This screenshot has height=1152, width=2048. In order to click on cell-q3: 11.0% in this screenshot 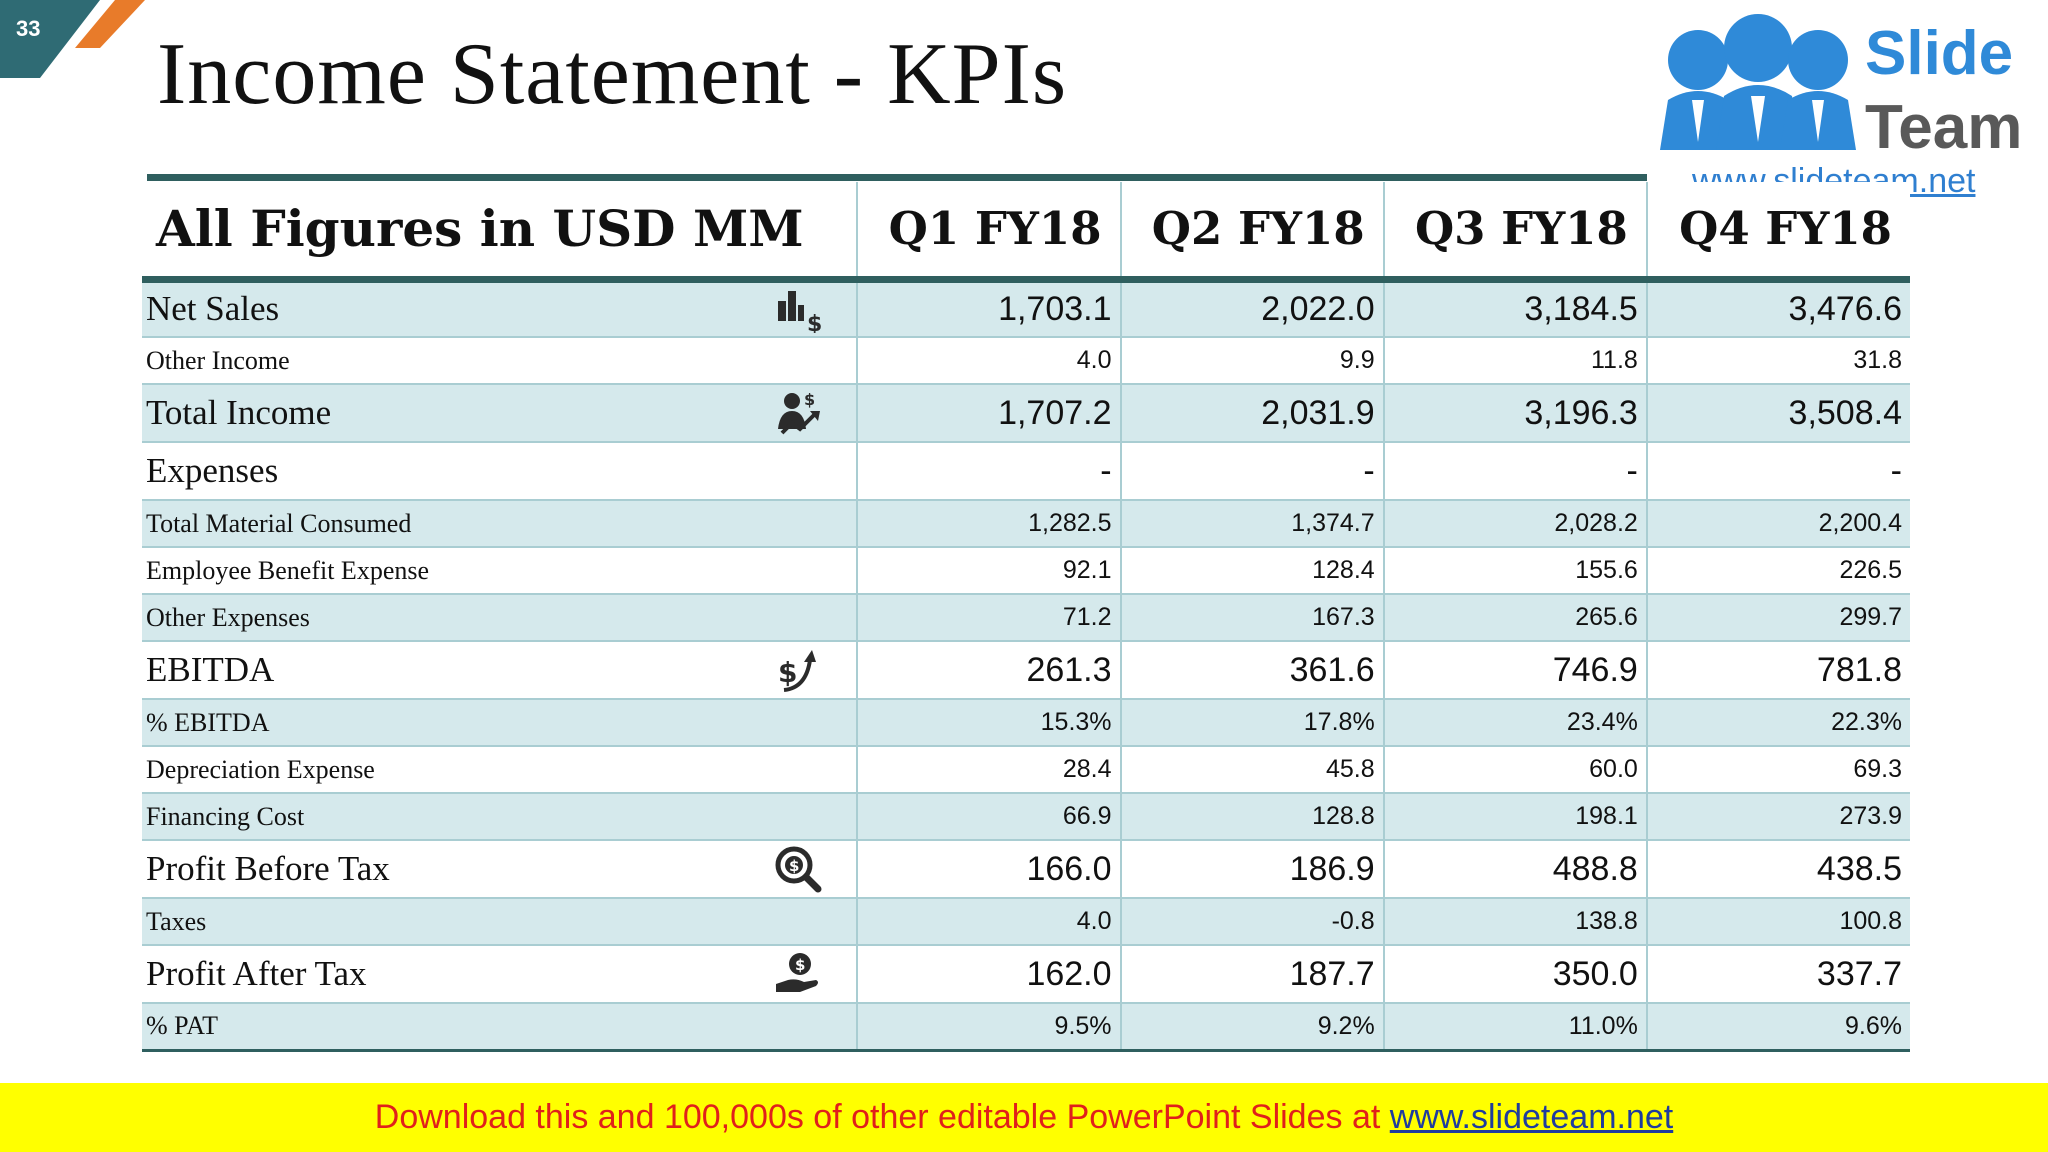, I will do `click(1514, 1027)`.